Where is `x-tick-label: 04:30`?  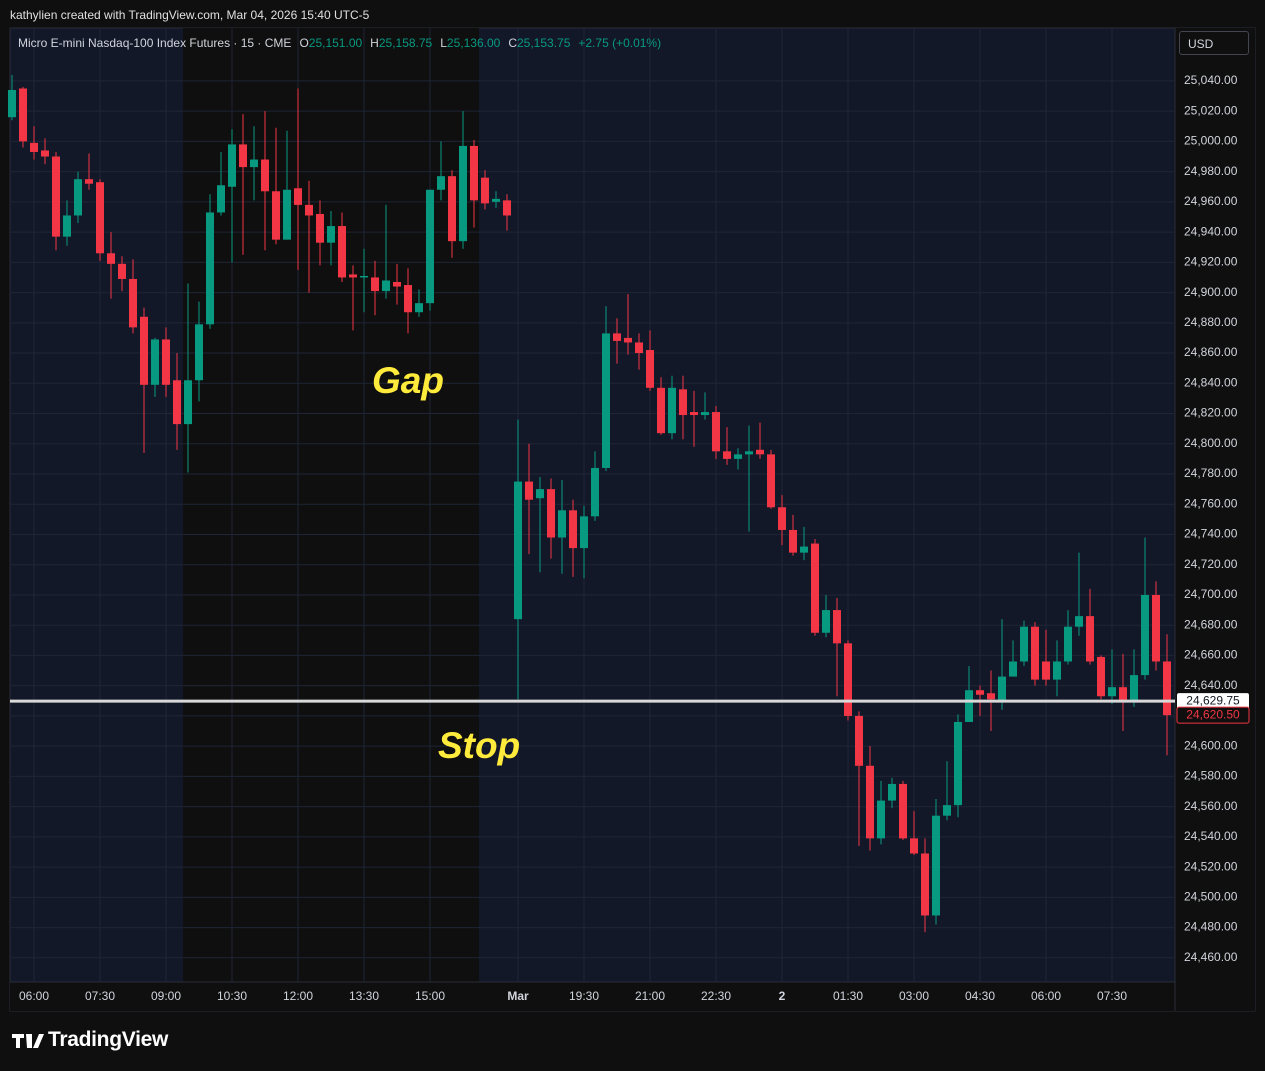
x-tick-label: 04:30 is located at coordinates (980, 996).